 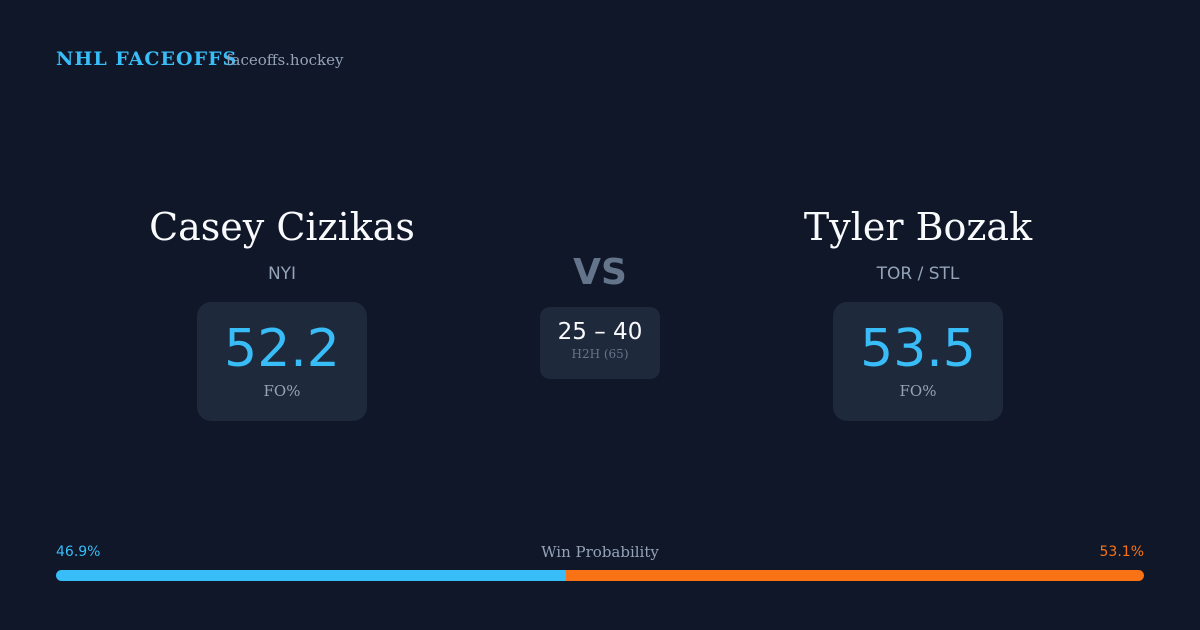 What do you see at coordinates (282, 227) in the screenshot?
I see `player-name: Casey Cizikas` at bounding box center [282, 227].